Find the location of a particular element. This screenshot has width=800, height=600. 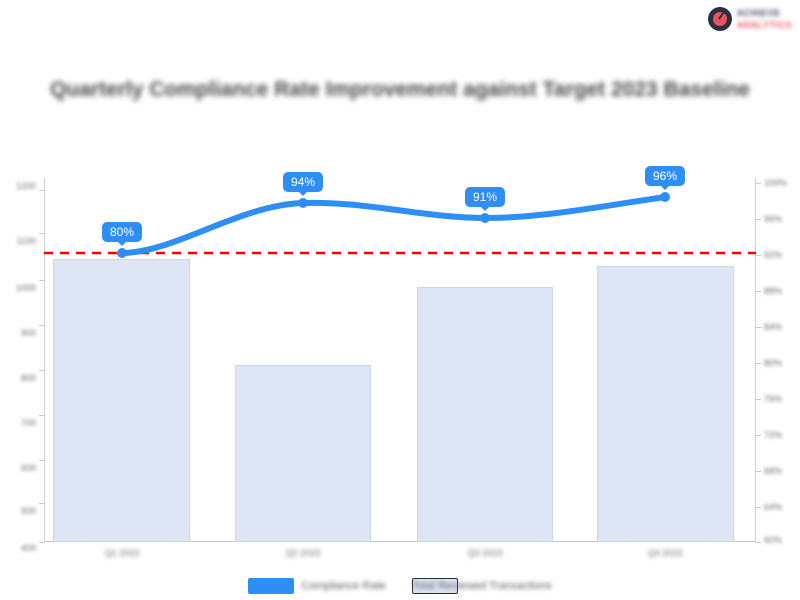

y-label-right: 64% is located at coordinates (773, 507).